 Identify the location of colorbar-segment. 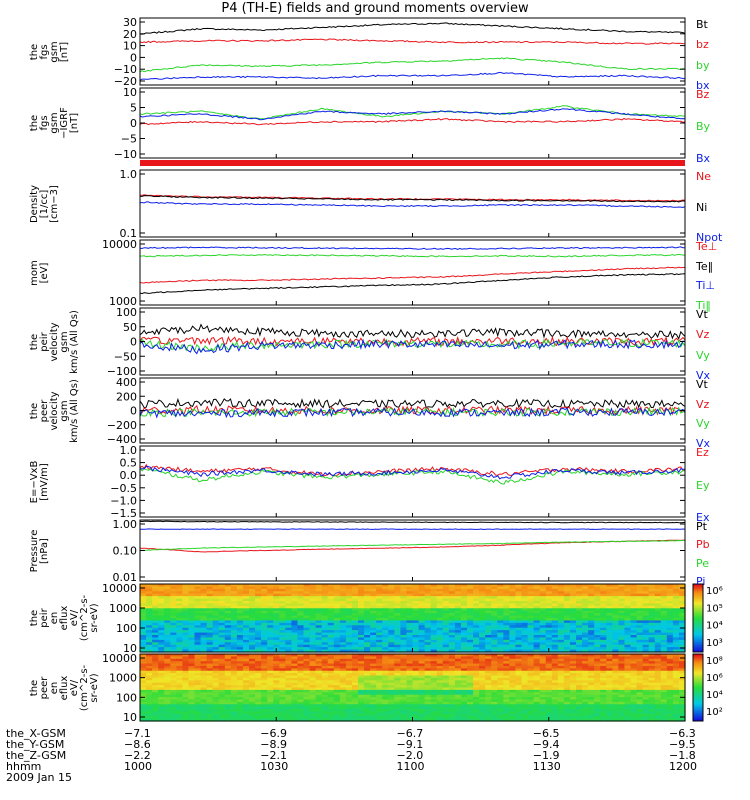
(698, 619).